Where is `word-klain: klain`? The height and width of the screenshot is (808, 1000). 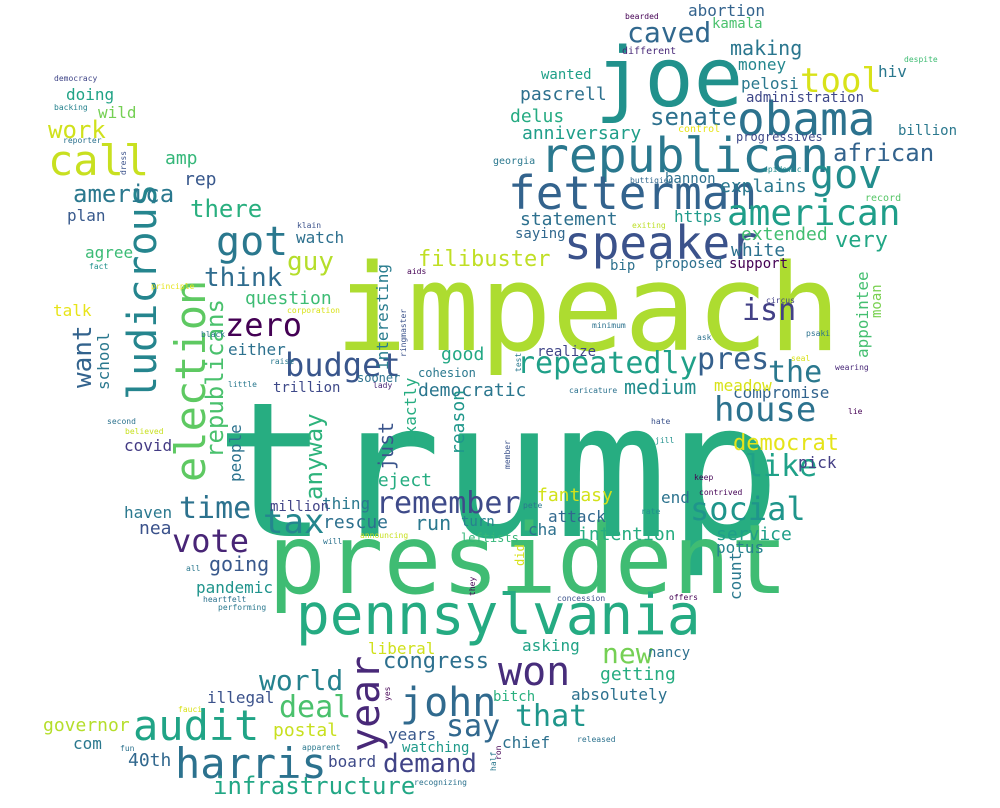 word-klain: klain is located at coordinates (309, 225).